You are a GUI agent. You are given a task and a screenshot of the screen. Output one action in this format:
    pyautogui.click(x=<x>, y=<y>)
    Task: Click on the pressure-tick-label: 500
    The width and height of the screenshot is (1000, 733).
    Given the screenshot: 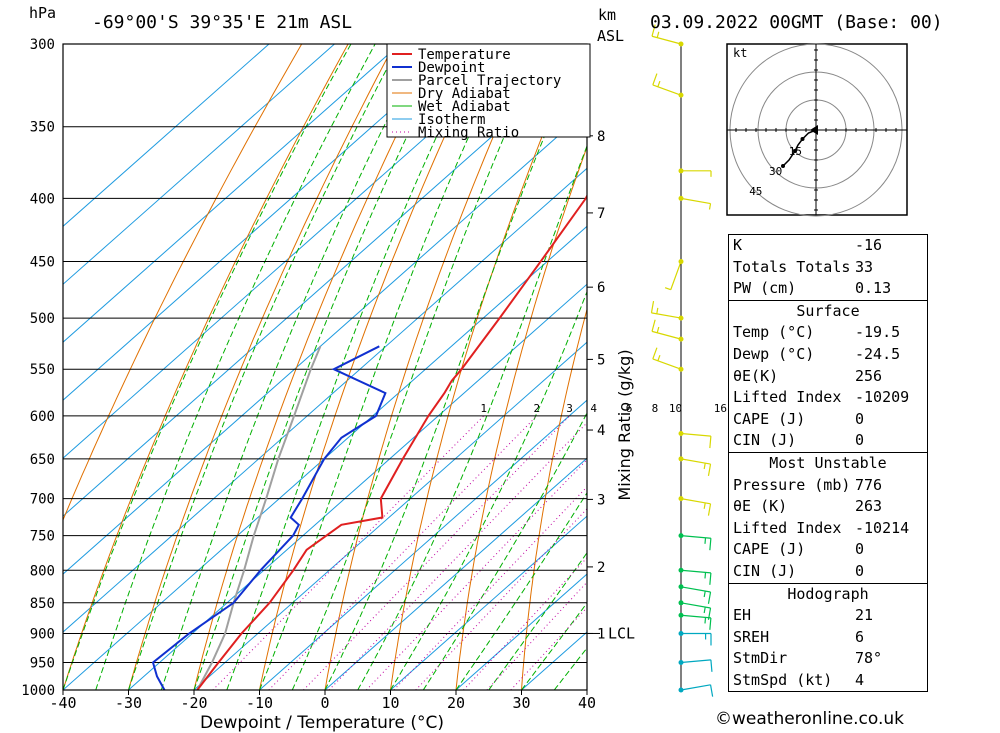 What is the action you would take?
    pyautogui.click(x=42, y=319)
    